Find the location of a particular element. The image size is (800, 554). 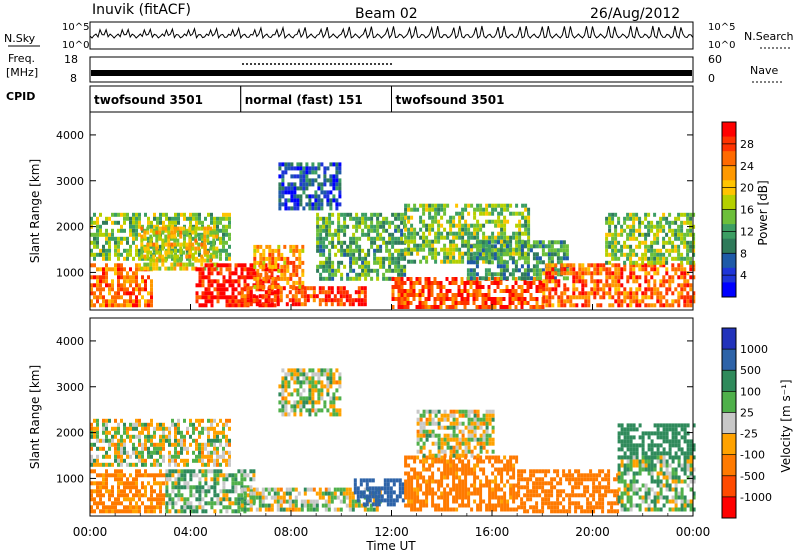

cpid-segment is located at coordinates (542, 99).